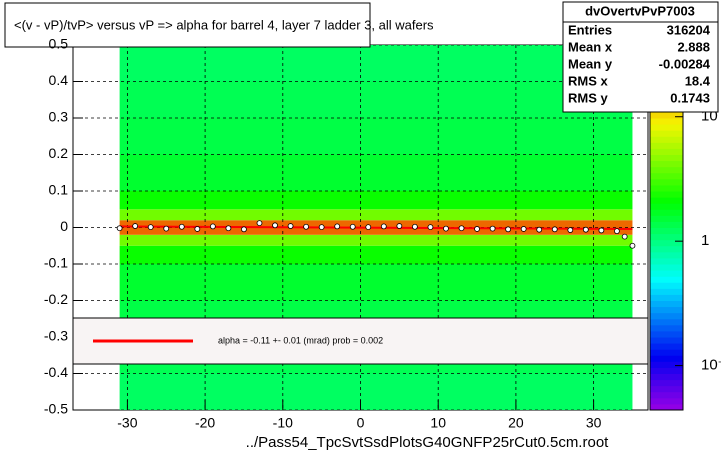  What do you see at coordinates (376, 227) in the screenshot?
I see `fit-line` at bounding box center [376, 227].